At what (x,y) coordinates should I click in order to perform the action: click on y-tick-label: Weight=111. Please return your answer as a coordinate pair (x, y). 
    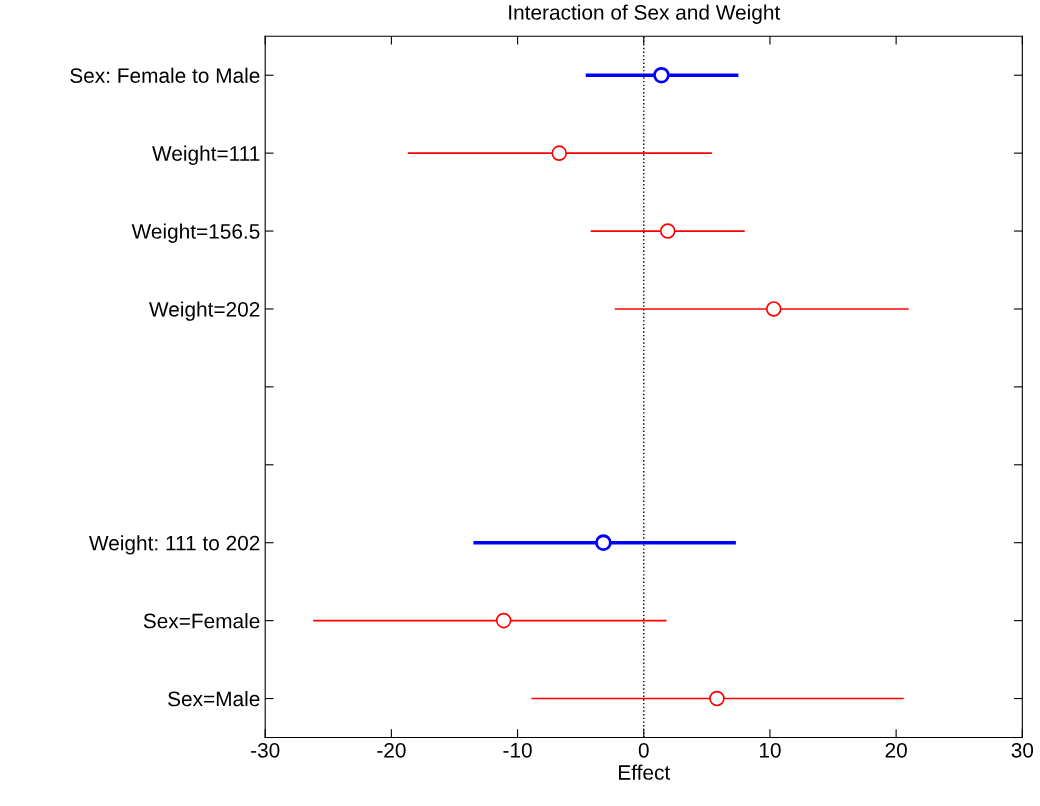
    Looking at the image, I should click on (206, 155).